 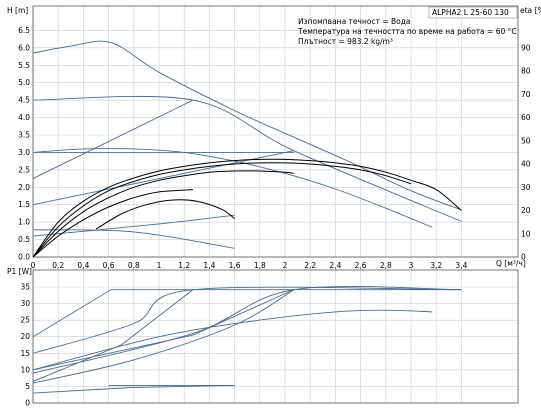 I want to click on x-tick-label: 1,6, so click(x=235, y=265).